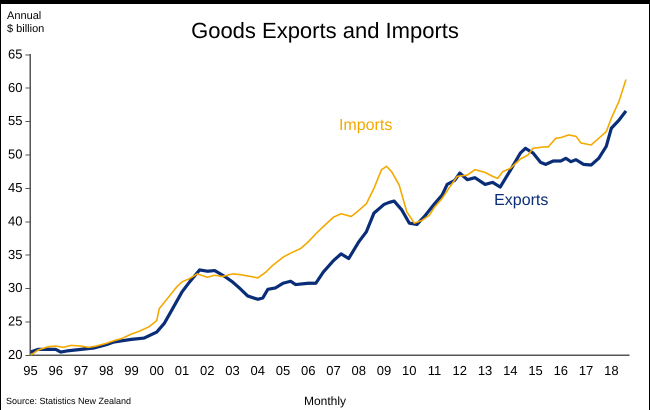  I want to click on x-tick-label: 01, so click(182, 370).